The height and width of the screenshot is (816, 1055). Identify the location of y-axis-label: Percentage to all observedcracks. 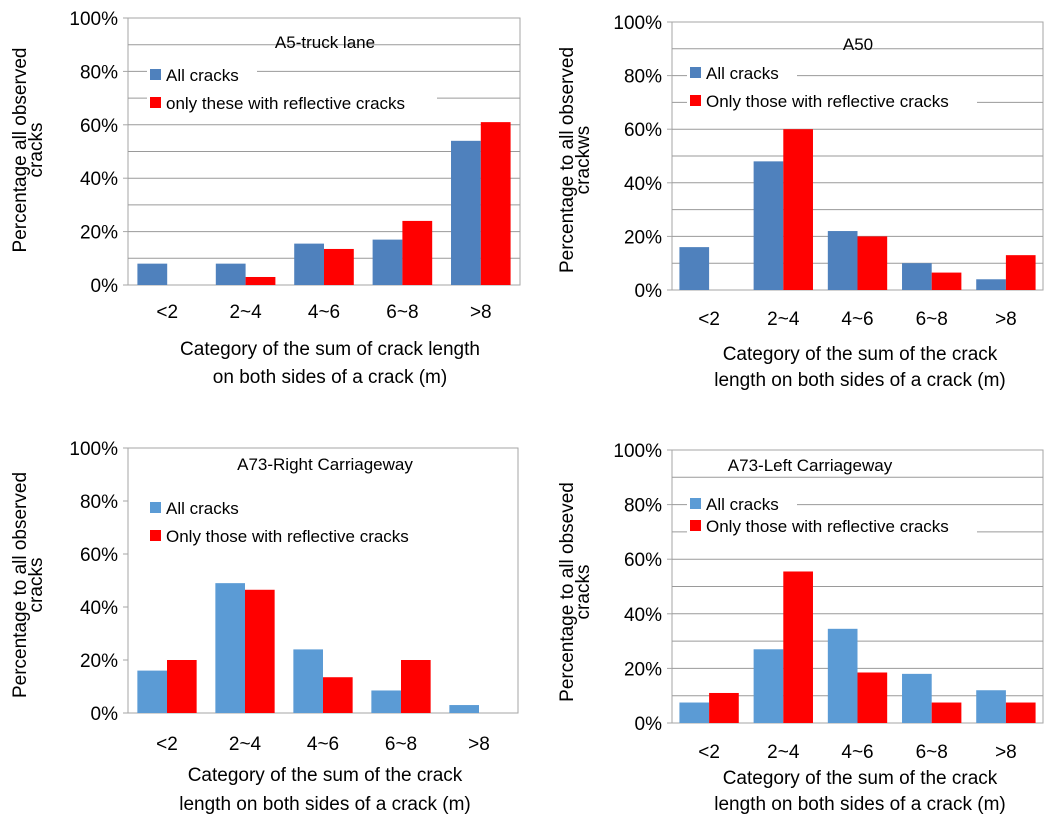
(28, 585).